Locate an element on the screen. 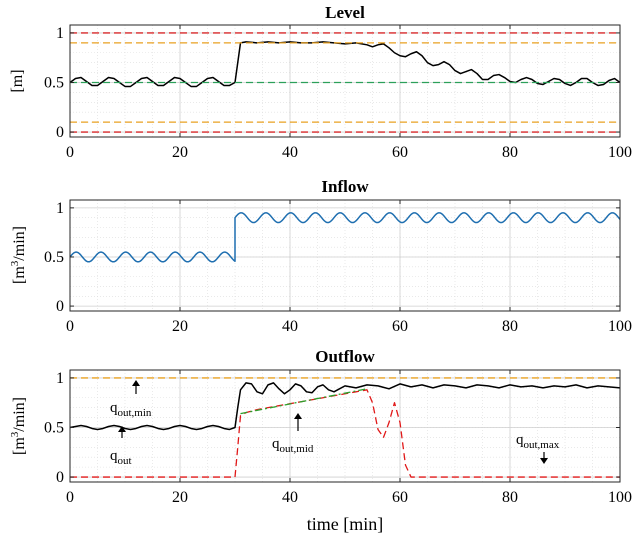 Image resolution: width=636 pixels, height=542 pixels. annotation-qout-min-sub: out,min is located at coordinates (135, 413).